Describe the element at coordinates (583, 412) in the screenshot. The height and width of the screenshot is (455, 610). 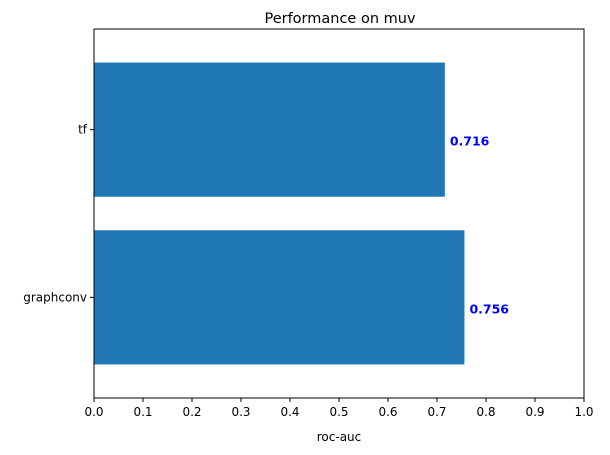
I see `x-tick-label: 1.0` at that location.